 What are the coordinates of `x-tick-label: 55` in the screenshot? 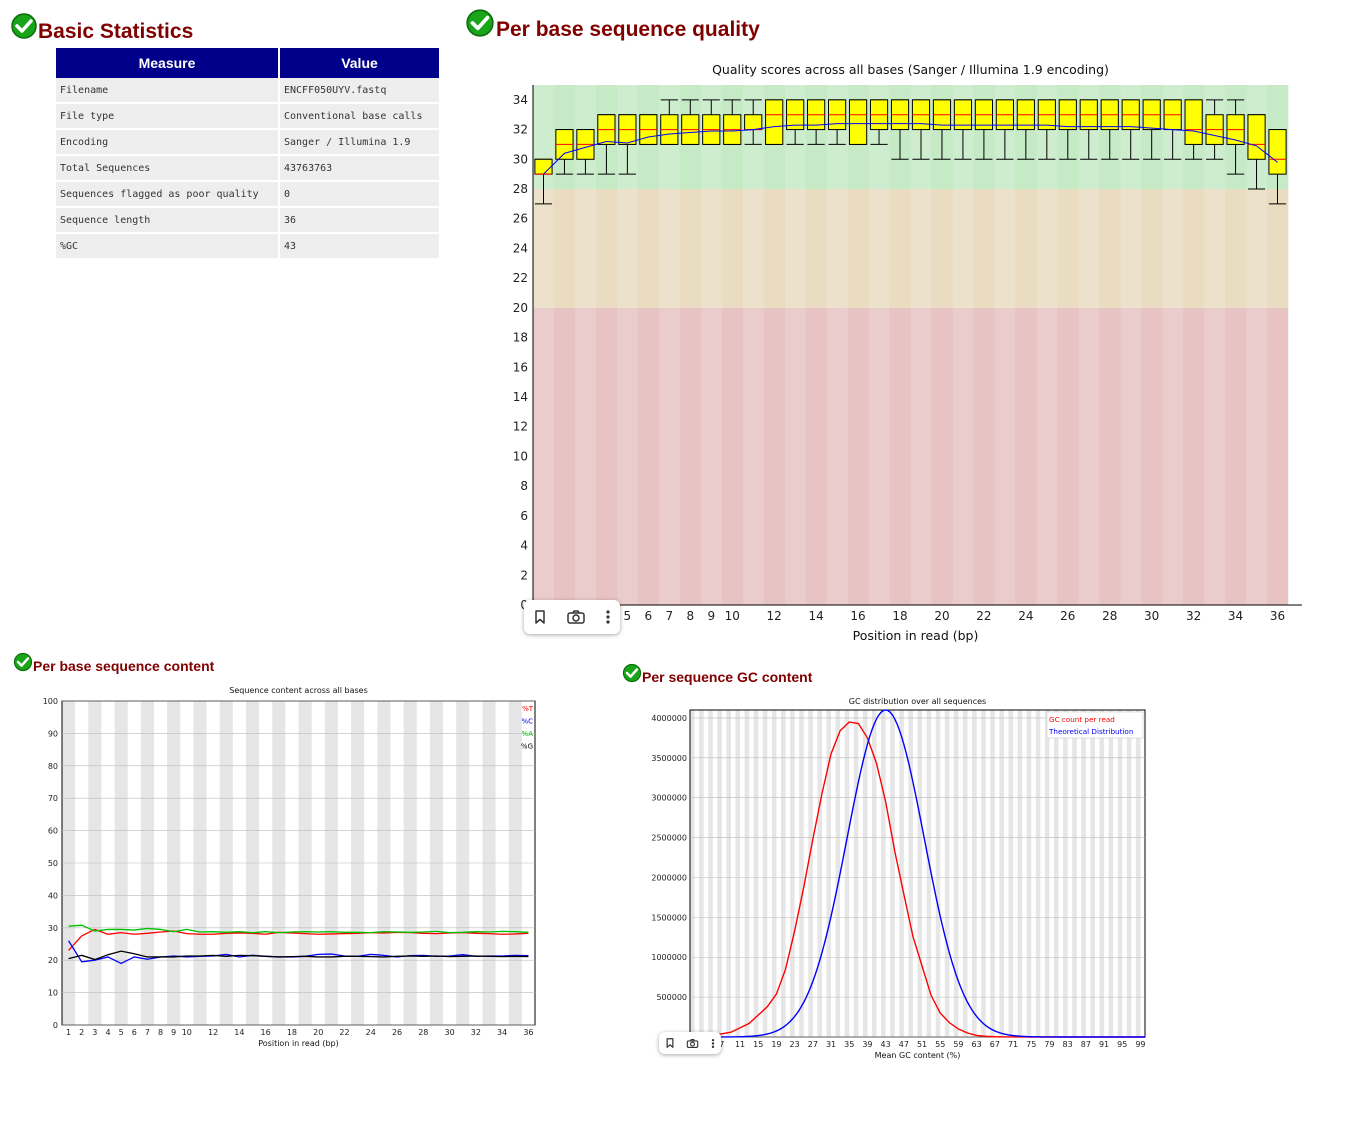 It's located at (940, 1044).